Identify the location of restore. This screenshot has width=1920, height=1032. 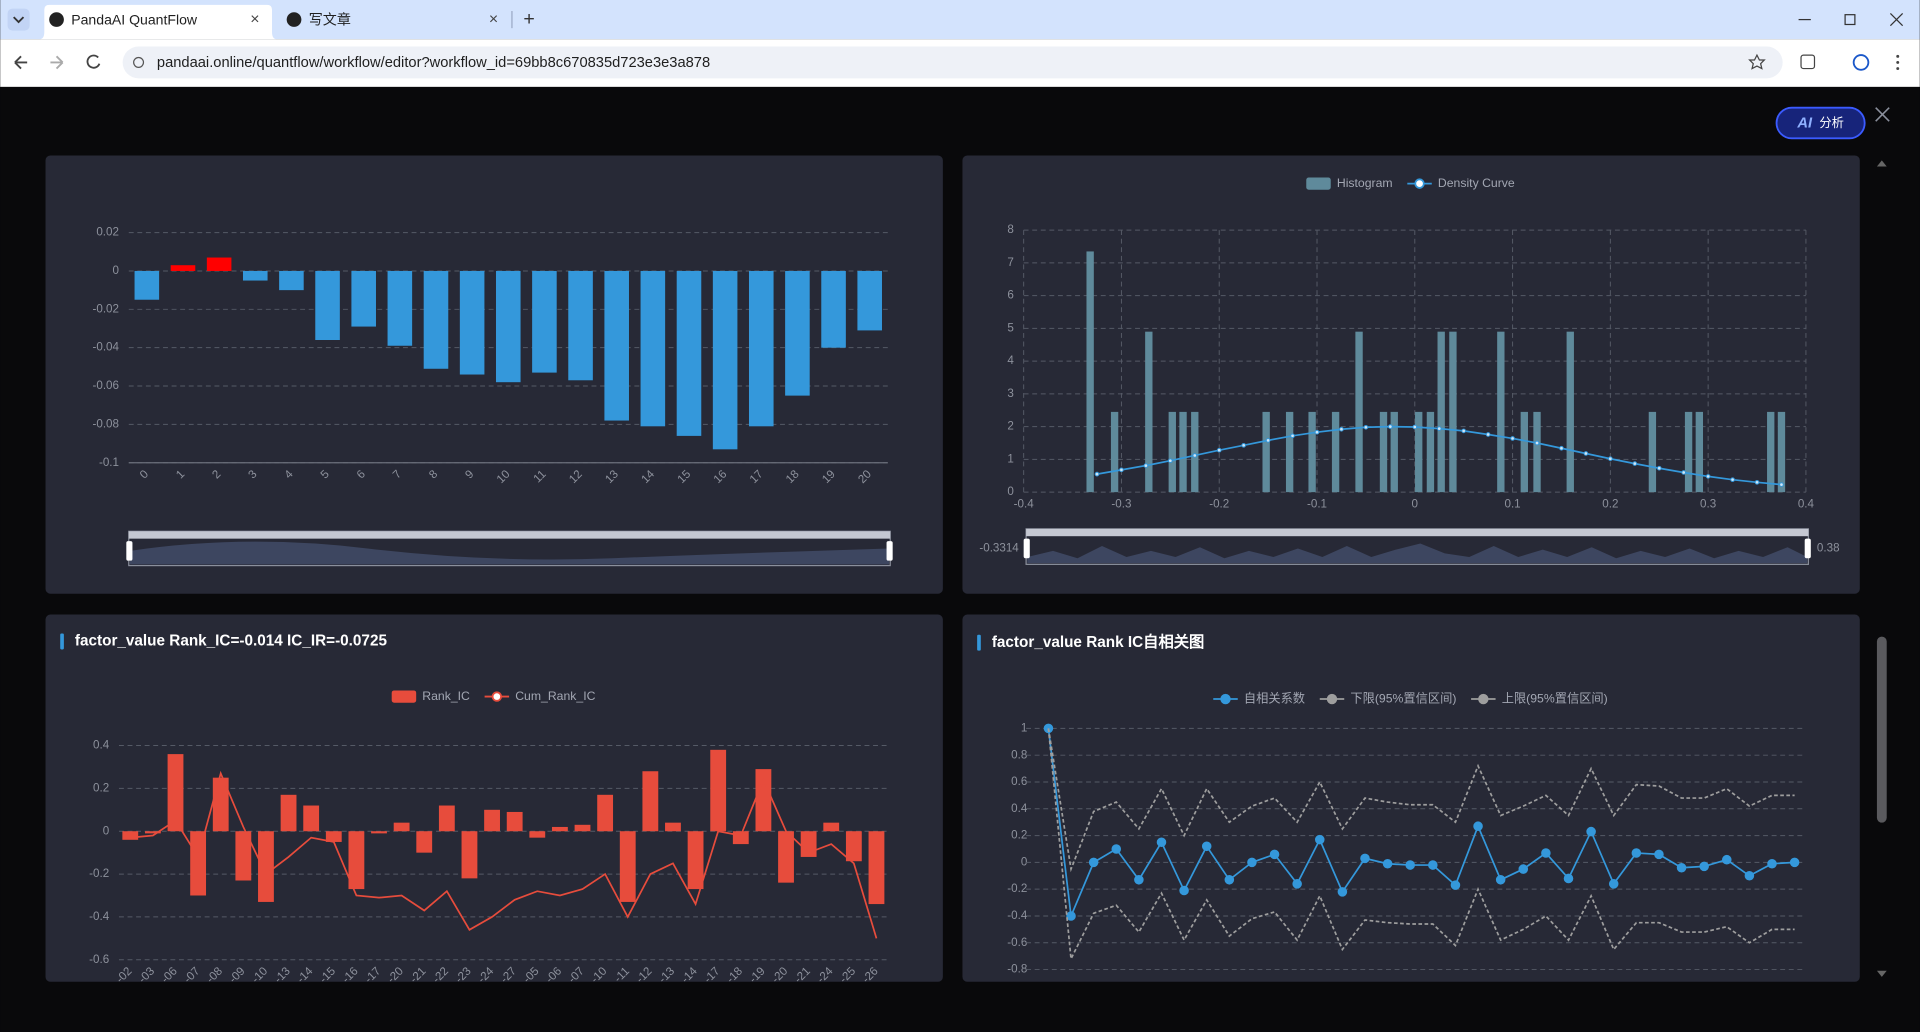
(1850, 20).